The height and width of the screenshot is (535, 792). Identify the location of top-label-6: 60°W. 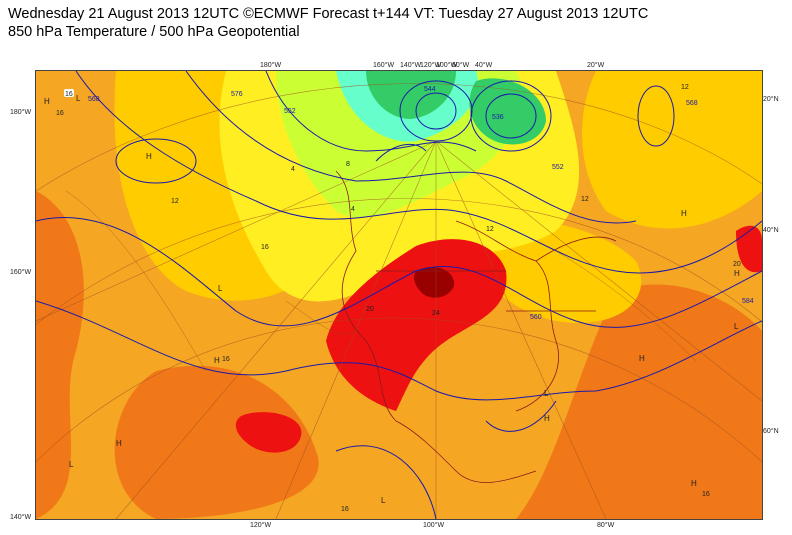
(461, 65).